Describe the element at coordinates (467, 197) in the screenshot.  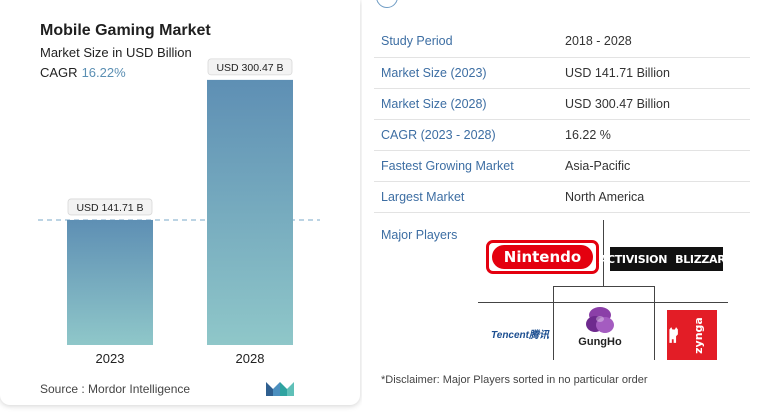
I see `row-label: Largest Market` at that location.